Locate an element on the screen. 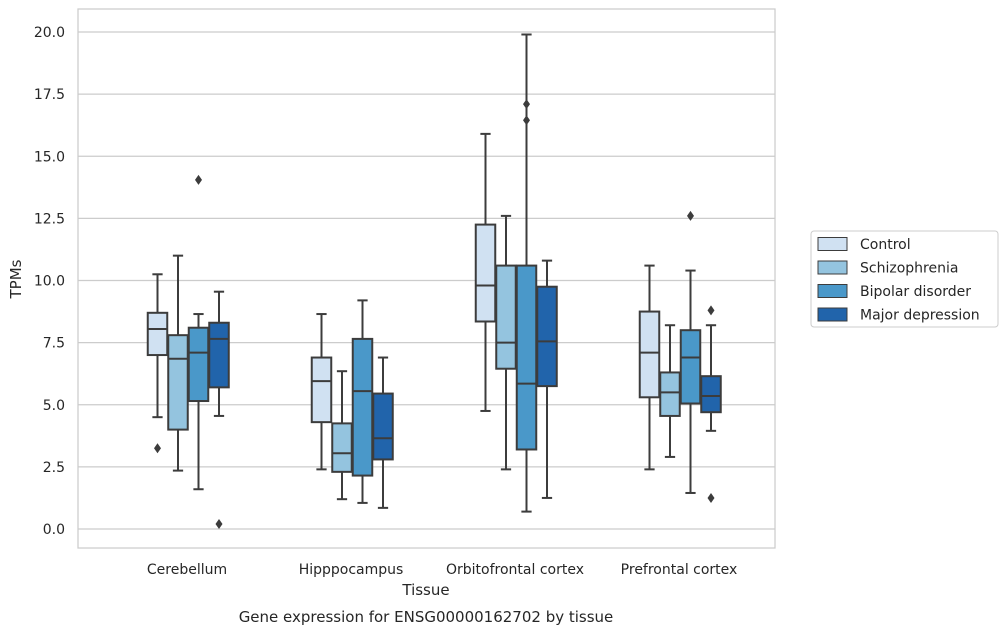  y-tick-labels: 0.0 2.5 5.0 7.5 10.0 12.5 15.0 17.5 20.0 is located at coordinates (49, 281).